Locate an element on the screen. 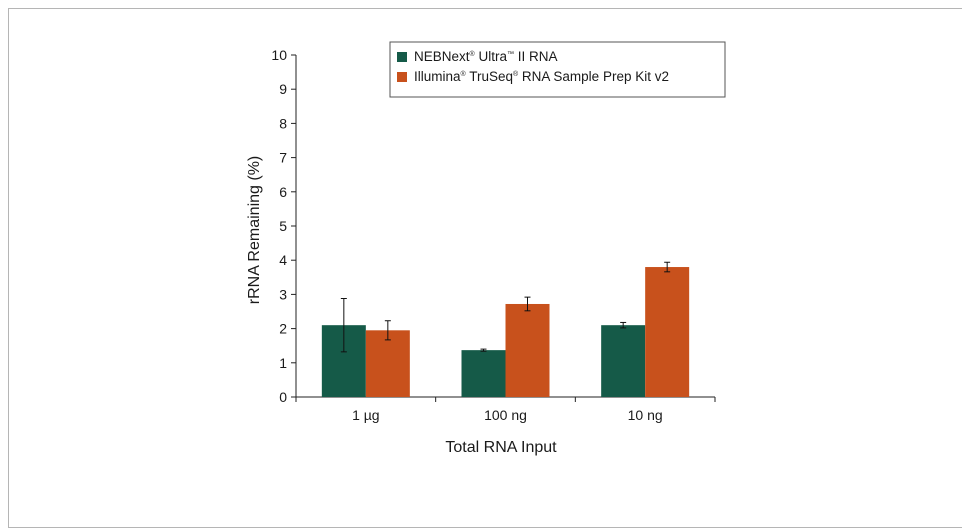  legend-label-illumina: Illumina® TruSeq® RNA Sample Prep Kit v2 is located at coordinates (541, 76).